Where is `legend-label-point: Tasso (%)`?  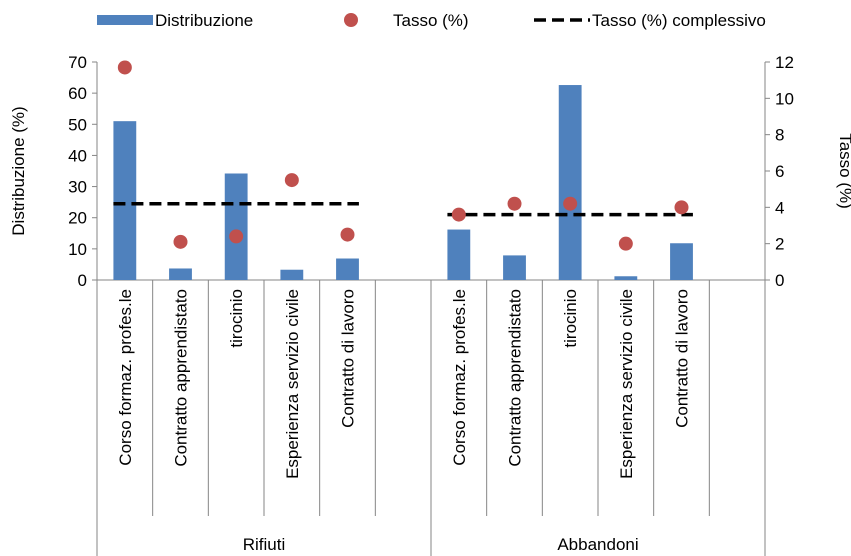 legend-label-point: Tasso (%) is located at coordinates (431, 20).